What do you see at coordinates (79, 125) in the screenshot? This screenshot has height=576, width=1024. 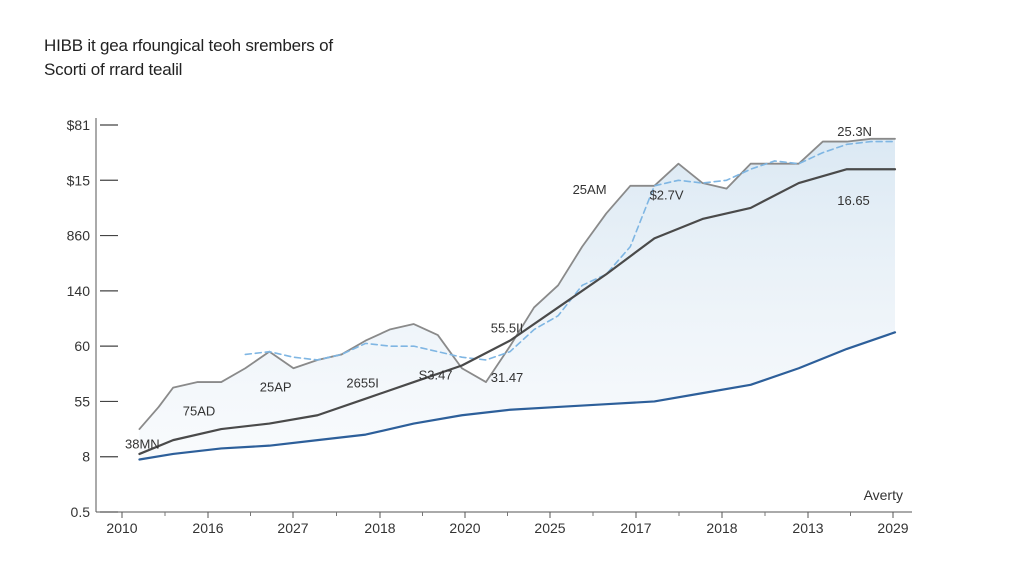 I see `y-tick-label: $81` at bounding box center [79, 125].